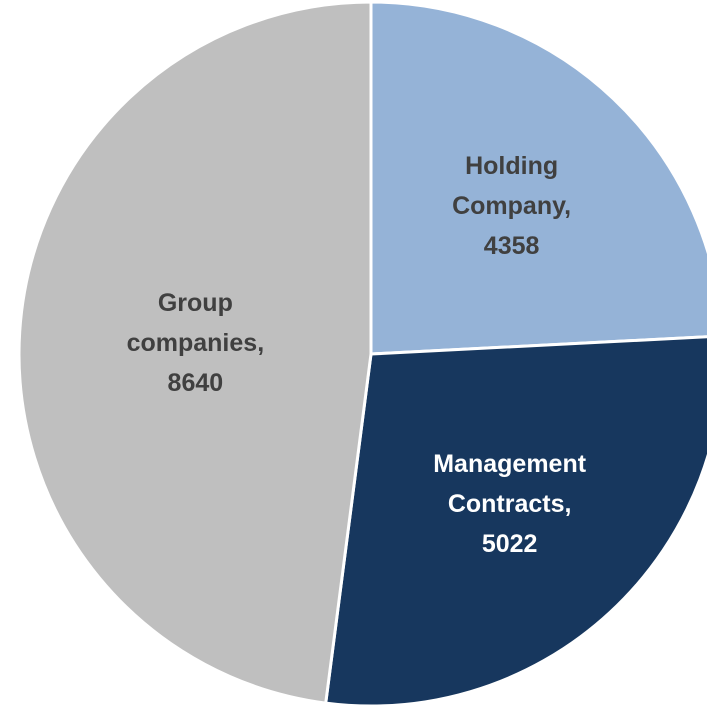  Describe the element at coordinates (195, 382) in the screenshot. I see `label-value: 8640` at that location.